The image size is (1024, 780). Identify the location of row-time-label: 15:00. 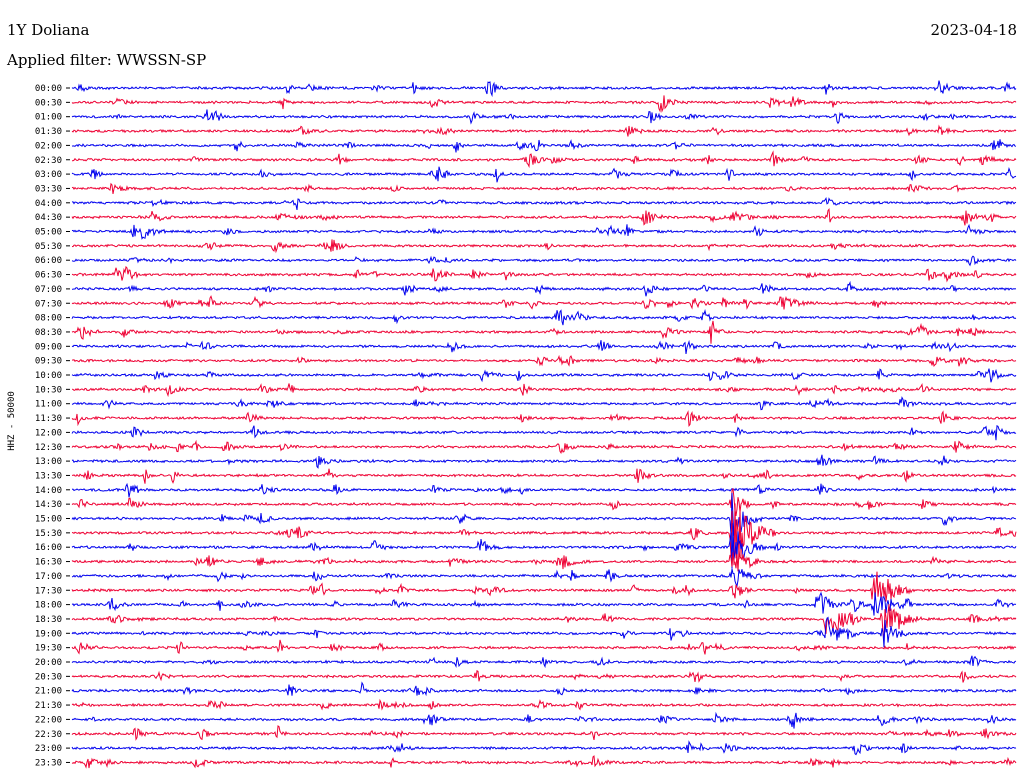
(48, 520).